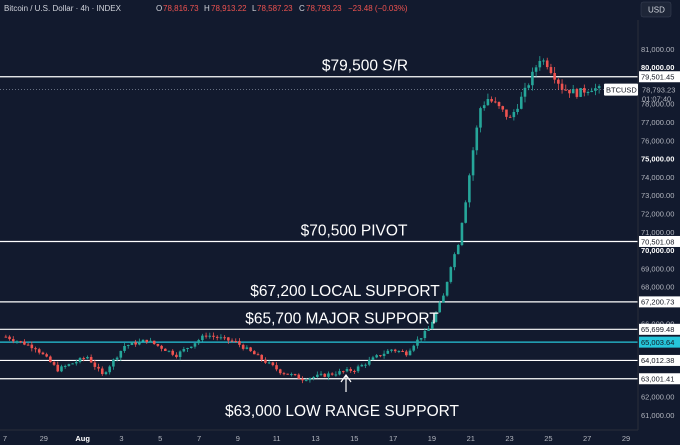 The width and height of the screenshot is (680, 445). Describe the element at coordinates (548, 438) in the screenshot. I see `x-tick-label: 25` at that location.